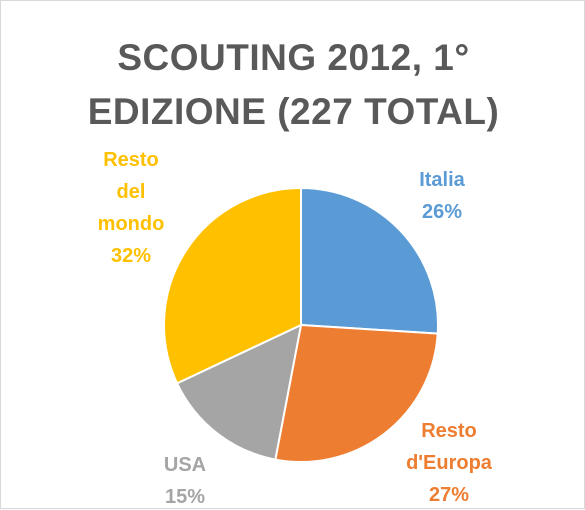 The width and height of the screenshot is (585, 510). I want to click on pie-slice-usa, so click(239, 392).